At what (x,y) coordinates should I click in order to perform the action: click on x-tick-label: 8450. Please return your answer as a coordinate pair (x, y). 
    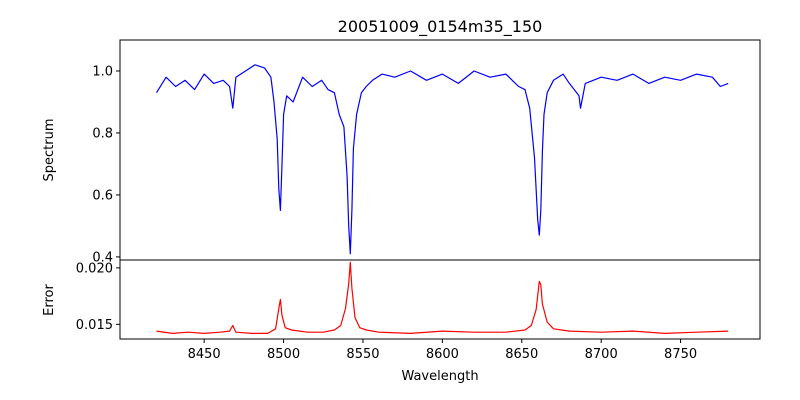
    Looking at the image, I should click on (204, 354).